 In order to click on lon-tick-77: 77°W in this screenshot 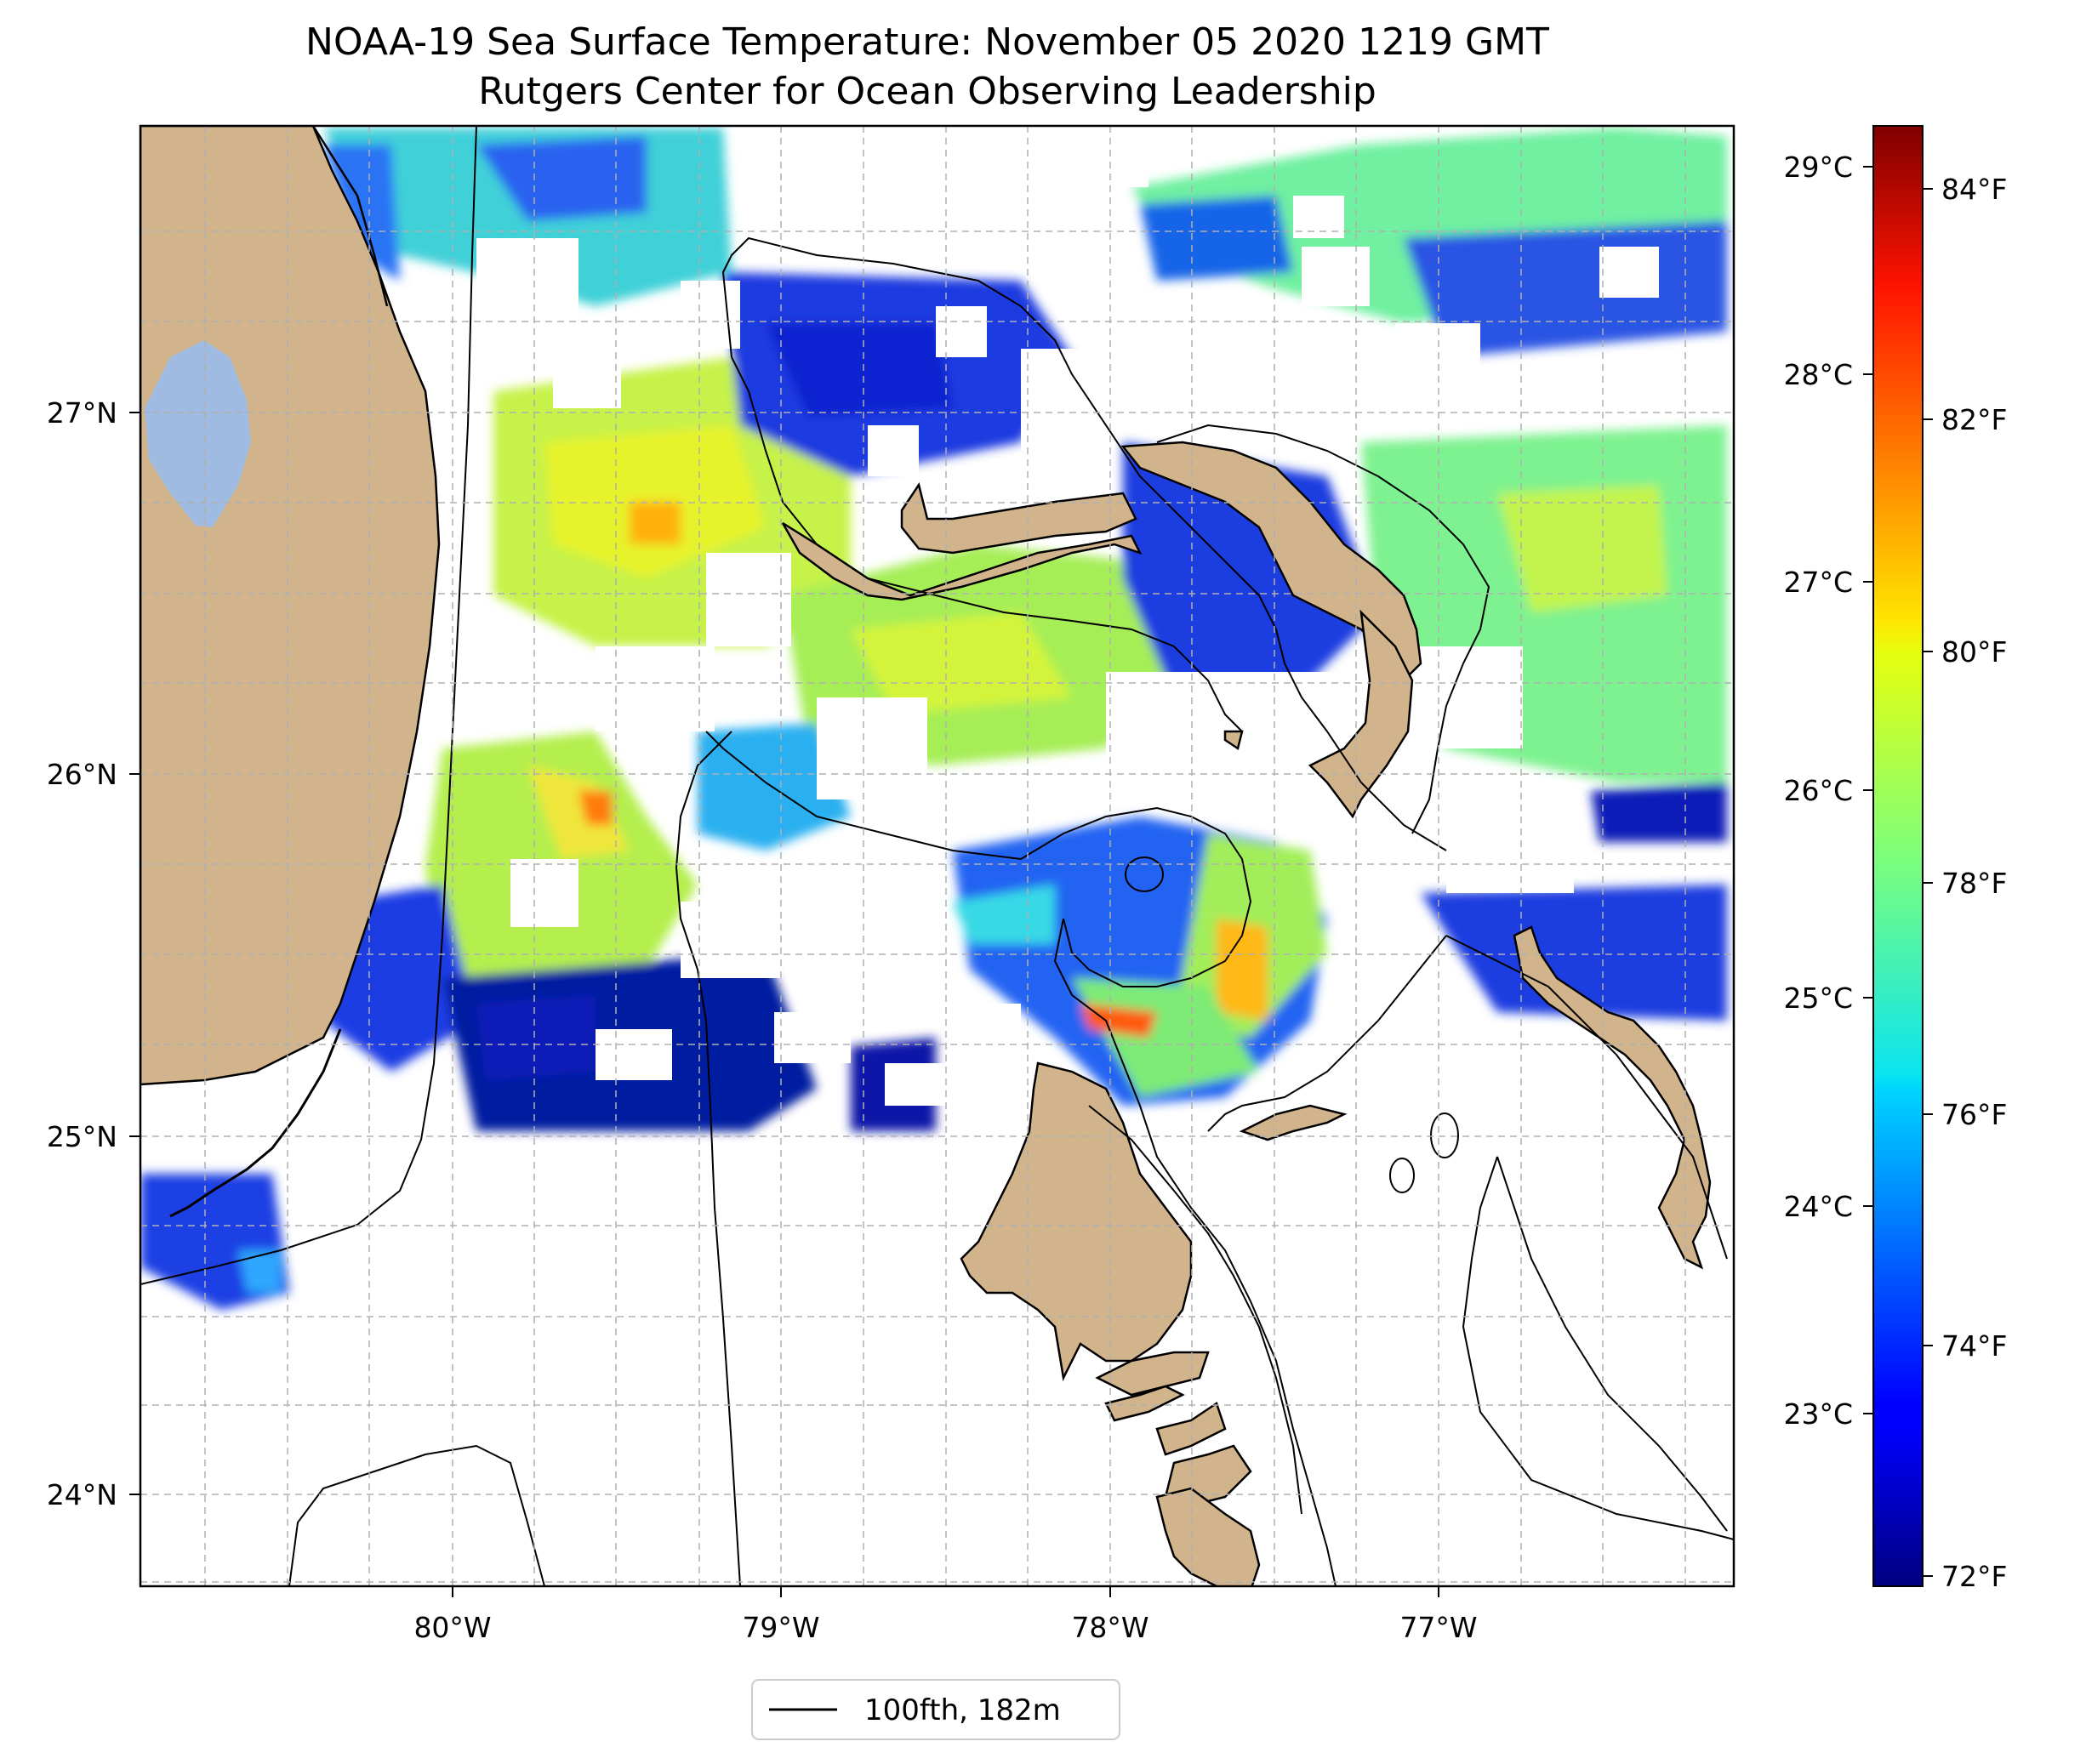, I will do `click(1438, 1627)`.